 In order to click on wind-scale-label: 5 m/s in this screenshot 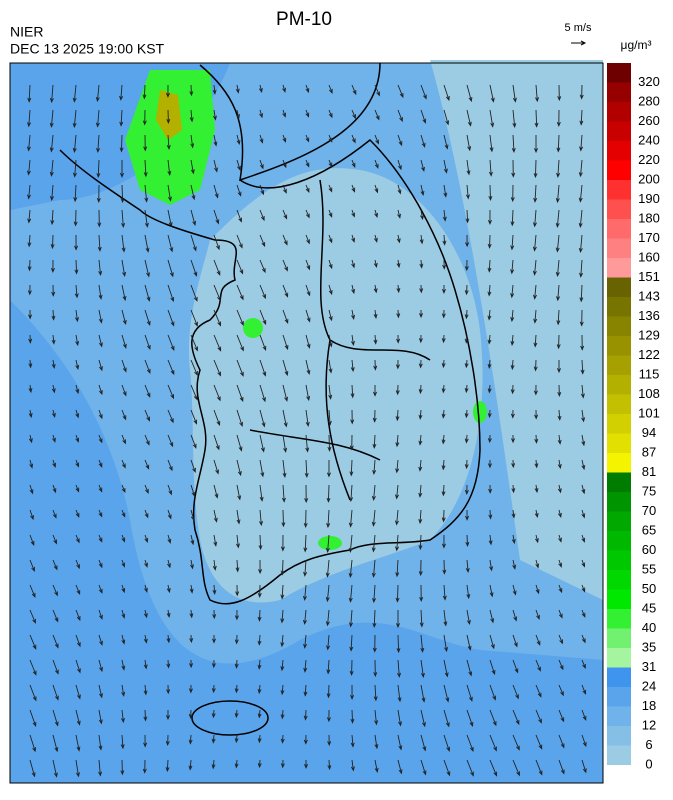, I will do `click(578, 28)`.